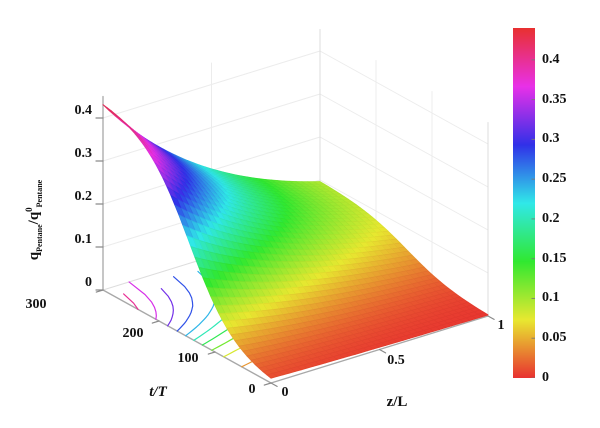 The width and height of the screenshot is (600, 428). I want to click on z-axis-tick-label: 0, so click(88, 282).